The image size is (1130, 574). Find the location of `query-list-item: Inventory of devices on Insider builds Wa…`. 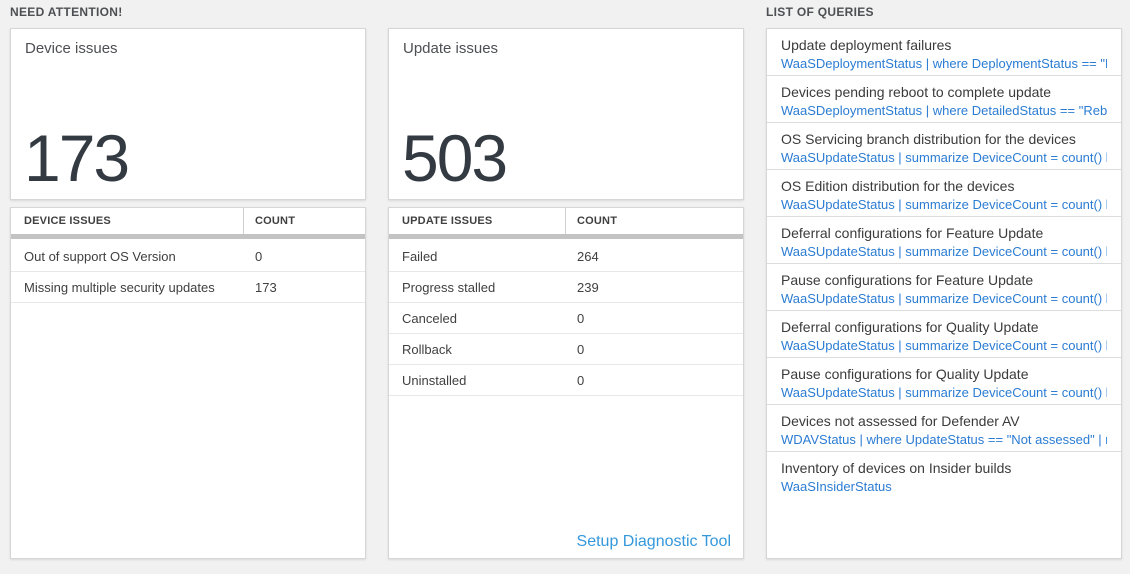

query-list-item: Inventory of devices on Insider builds Wa… is located at coordinates (944, 475).